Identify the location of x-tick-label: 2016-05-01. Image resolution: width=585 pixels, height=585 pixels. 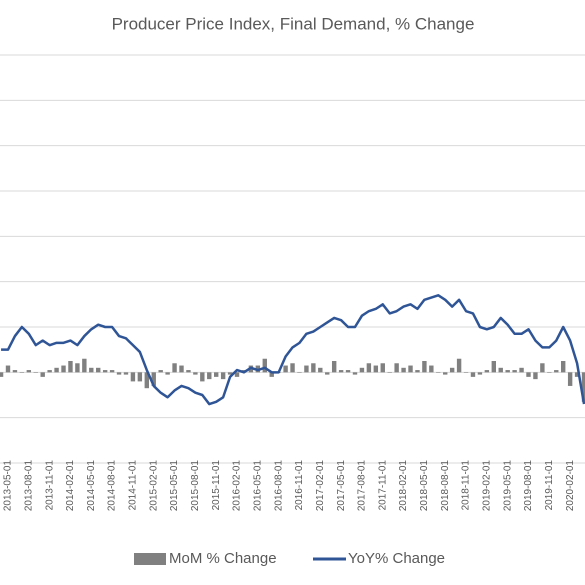
(257, 486).